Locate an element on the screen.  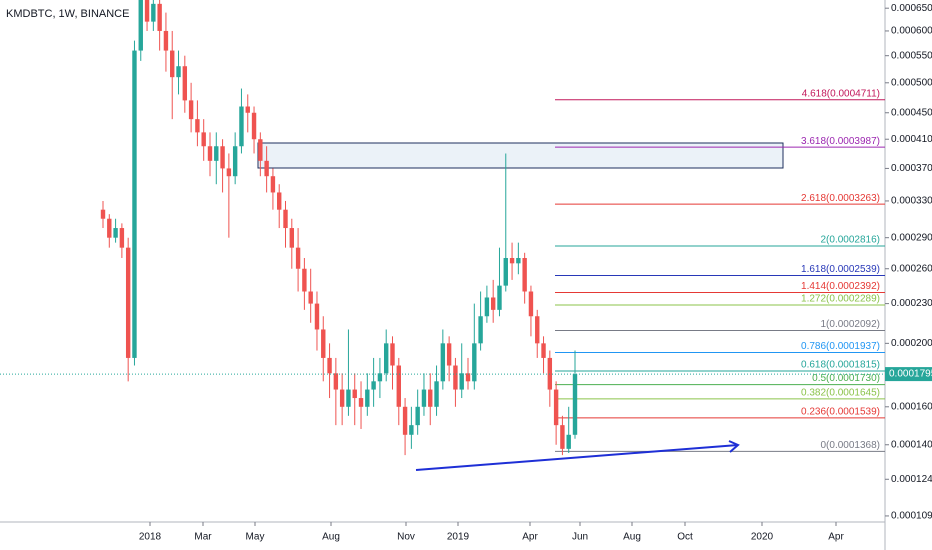
x-tick-label: Oct is located at coordinates (685, 537).